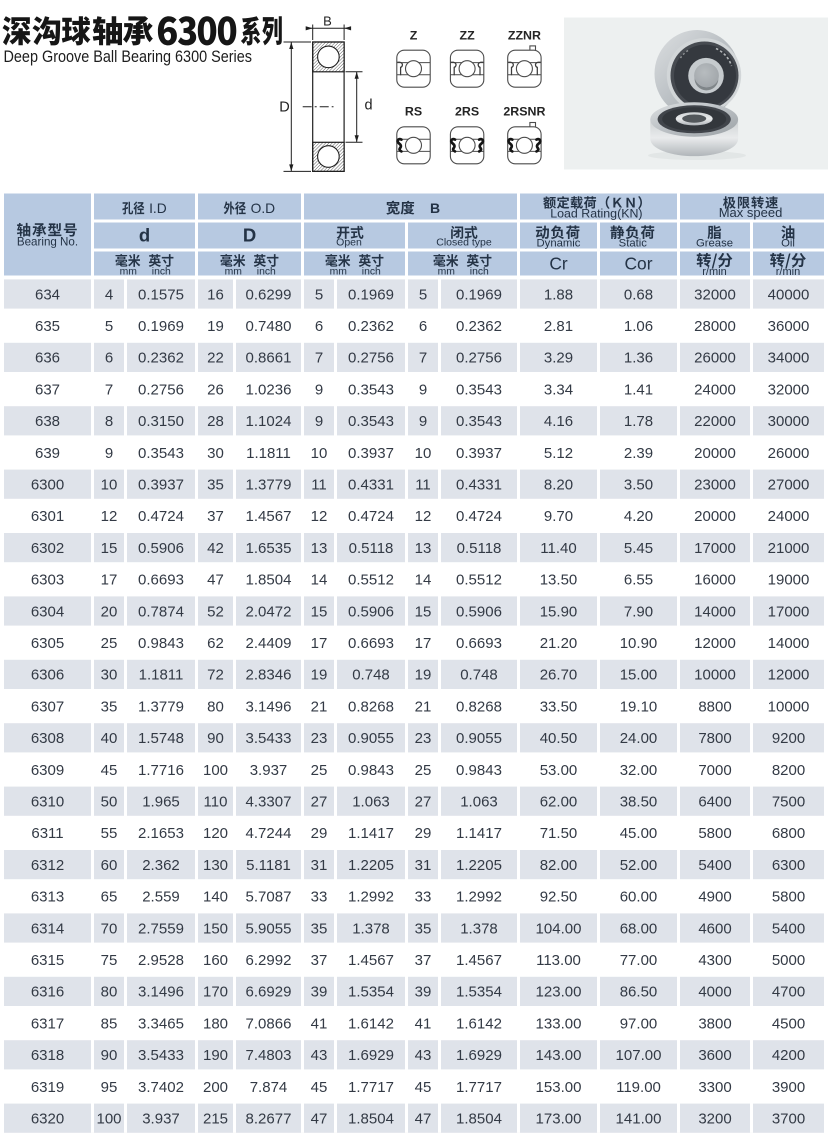  I want to click on svg-text: 1.4567, so click(479, 960).